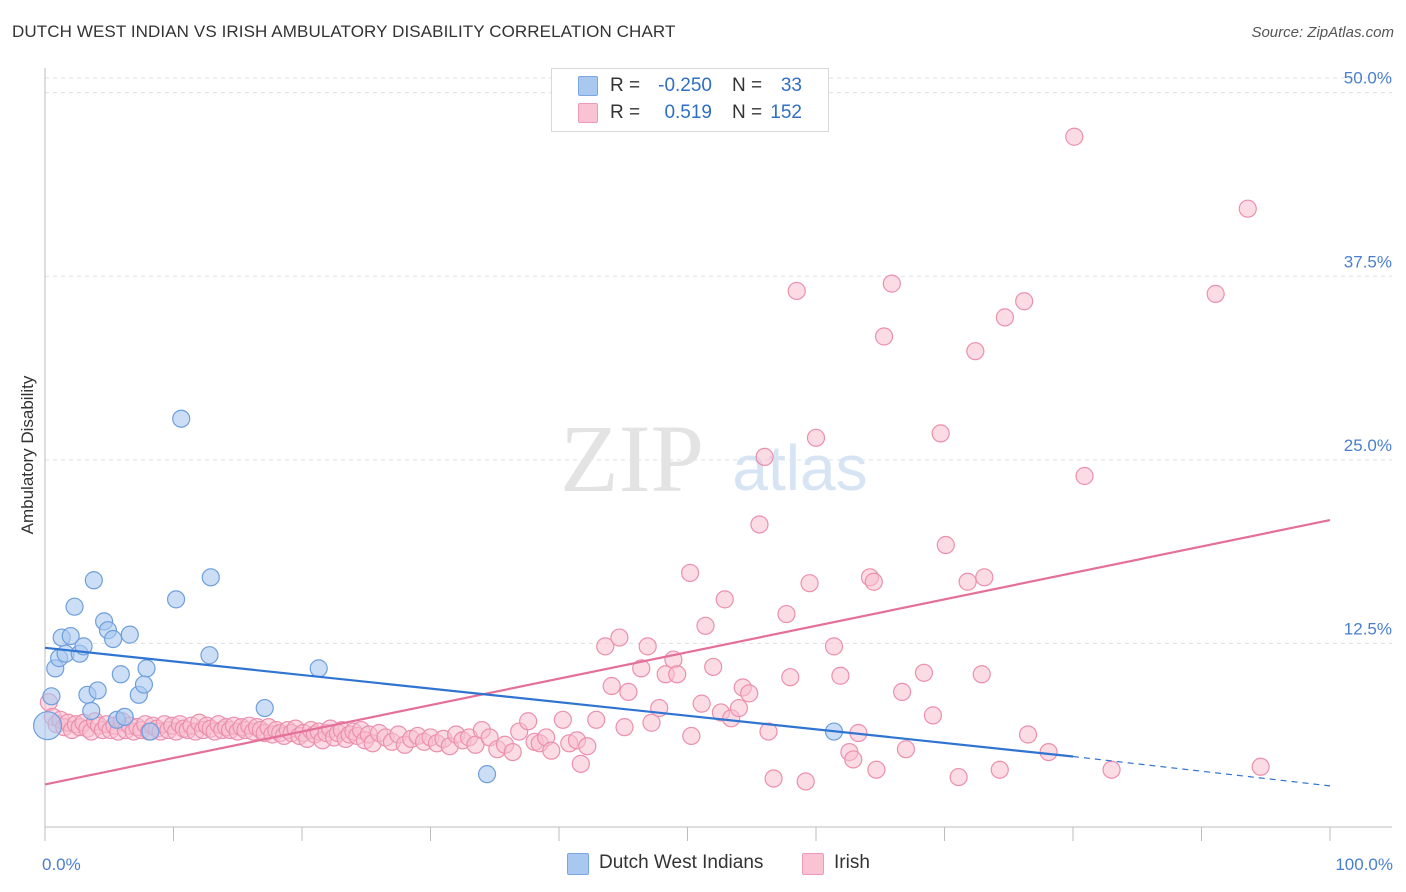 The width and height of the screenshot is (1406, 892). What do you see at coordinates (681, 862) in the screenshot?
I see `legend-label: Dutch West Indians` at bounding box center [681, 862].